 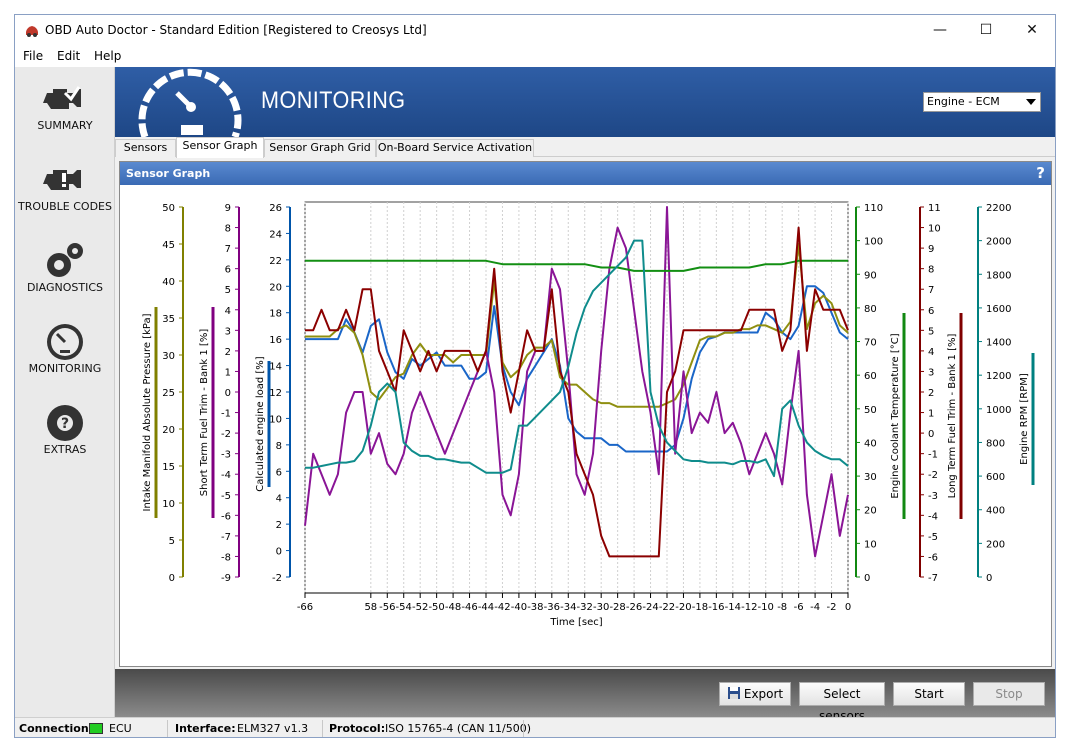 What do you see at coordinates (1009, 694) in the screenshot?
I see `stop-button: Stop` at bounding box center [1009, 694].